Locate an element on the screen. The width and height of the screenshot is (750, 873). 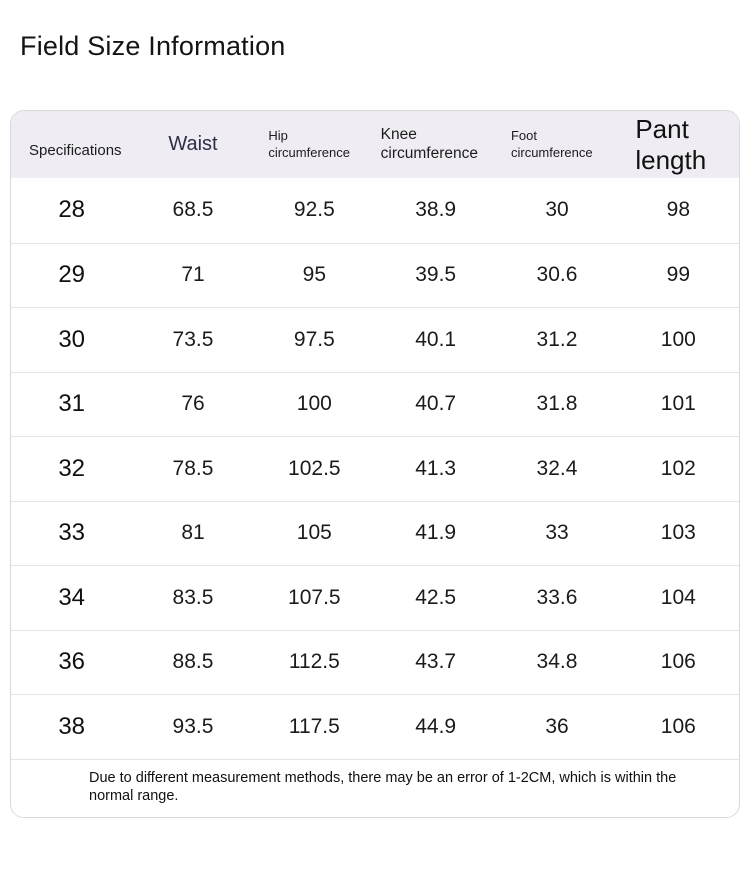
cell-value: 39.5 is located at coordinates (436, 275).